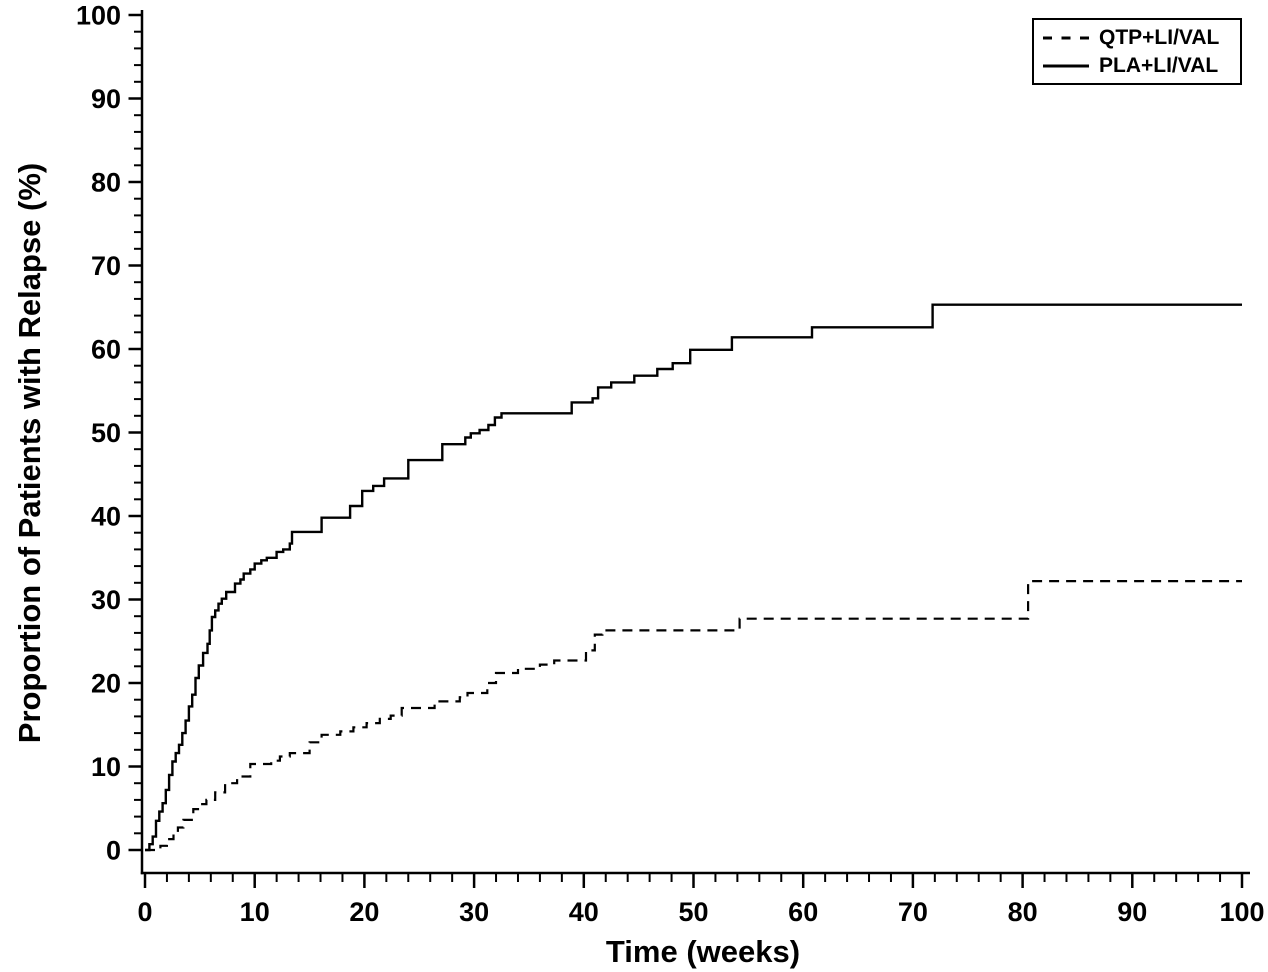 The width and height of the screenshot is (1268, 972). What do you see at coordinates (1241, 912) in the screenshot?
I see `x-tick-label: 100` at bounding box center [1241, 912].